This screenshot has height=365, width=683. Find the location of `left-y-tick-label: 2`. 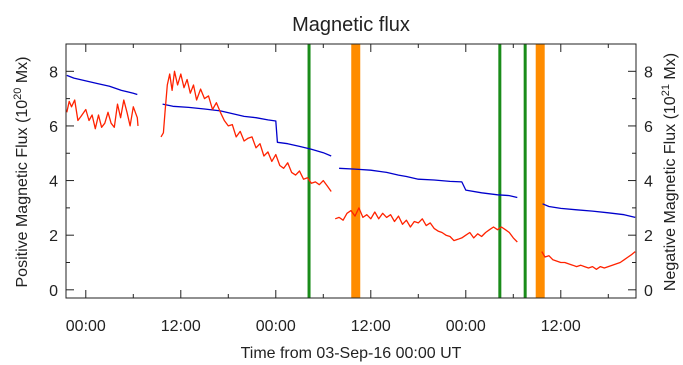

left-y-tick-label: 2 is located at coordinates (53, 236).